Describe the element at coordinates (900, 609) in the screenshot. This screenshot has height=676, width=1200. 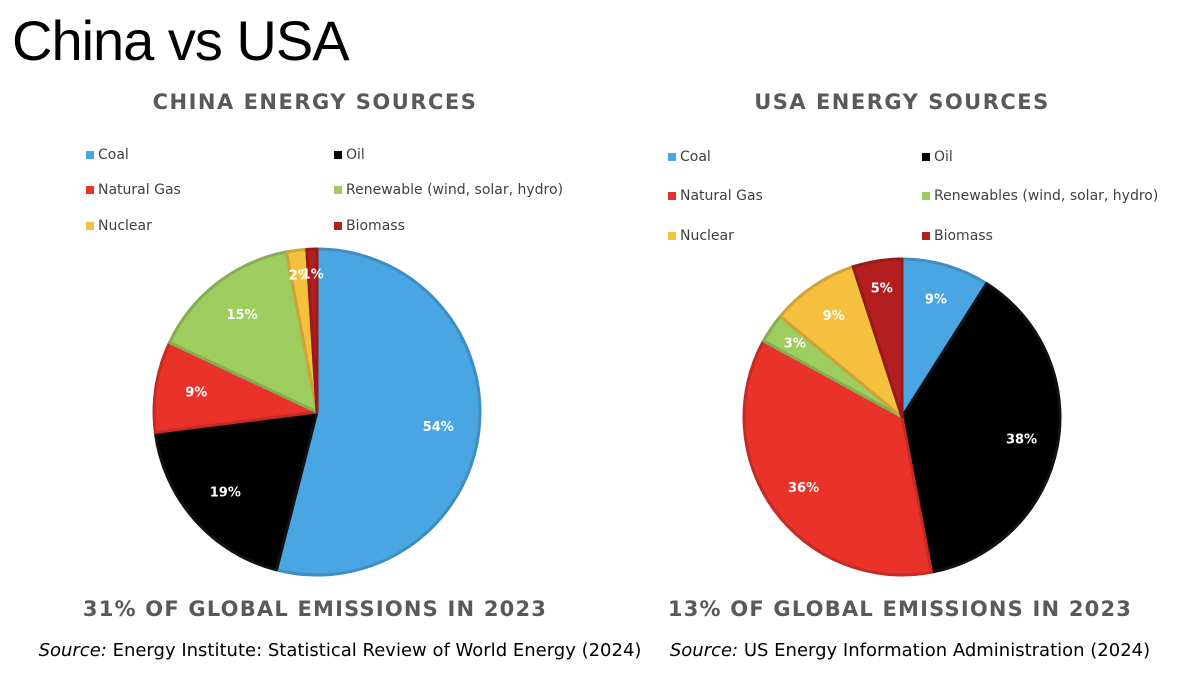
I see `usa-emissions-note: 13% OF GLOBAL EMISSIONS IN 2023` at that location.